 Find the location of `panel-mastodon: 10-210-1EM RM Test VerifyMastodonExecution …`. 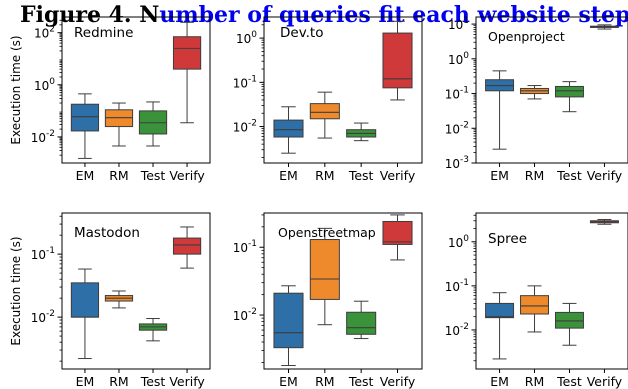

panel-mastodon: 10-210-1EM RM Test VerifyMastodonExecution … is located at coordinates (110, 300).